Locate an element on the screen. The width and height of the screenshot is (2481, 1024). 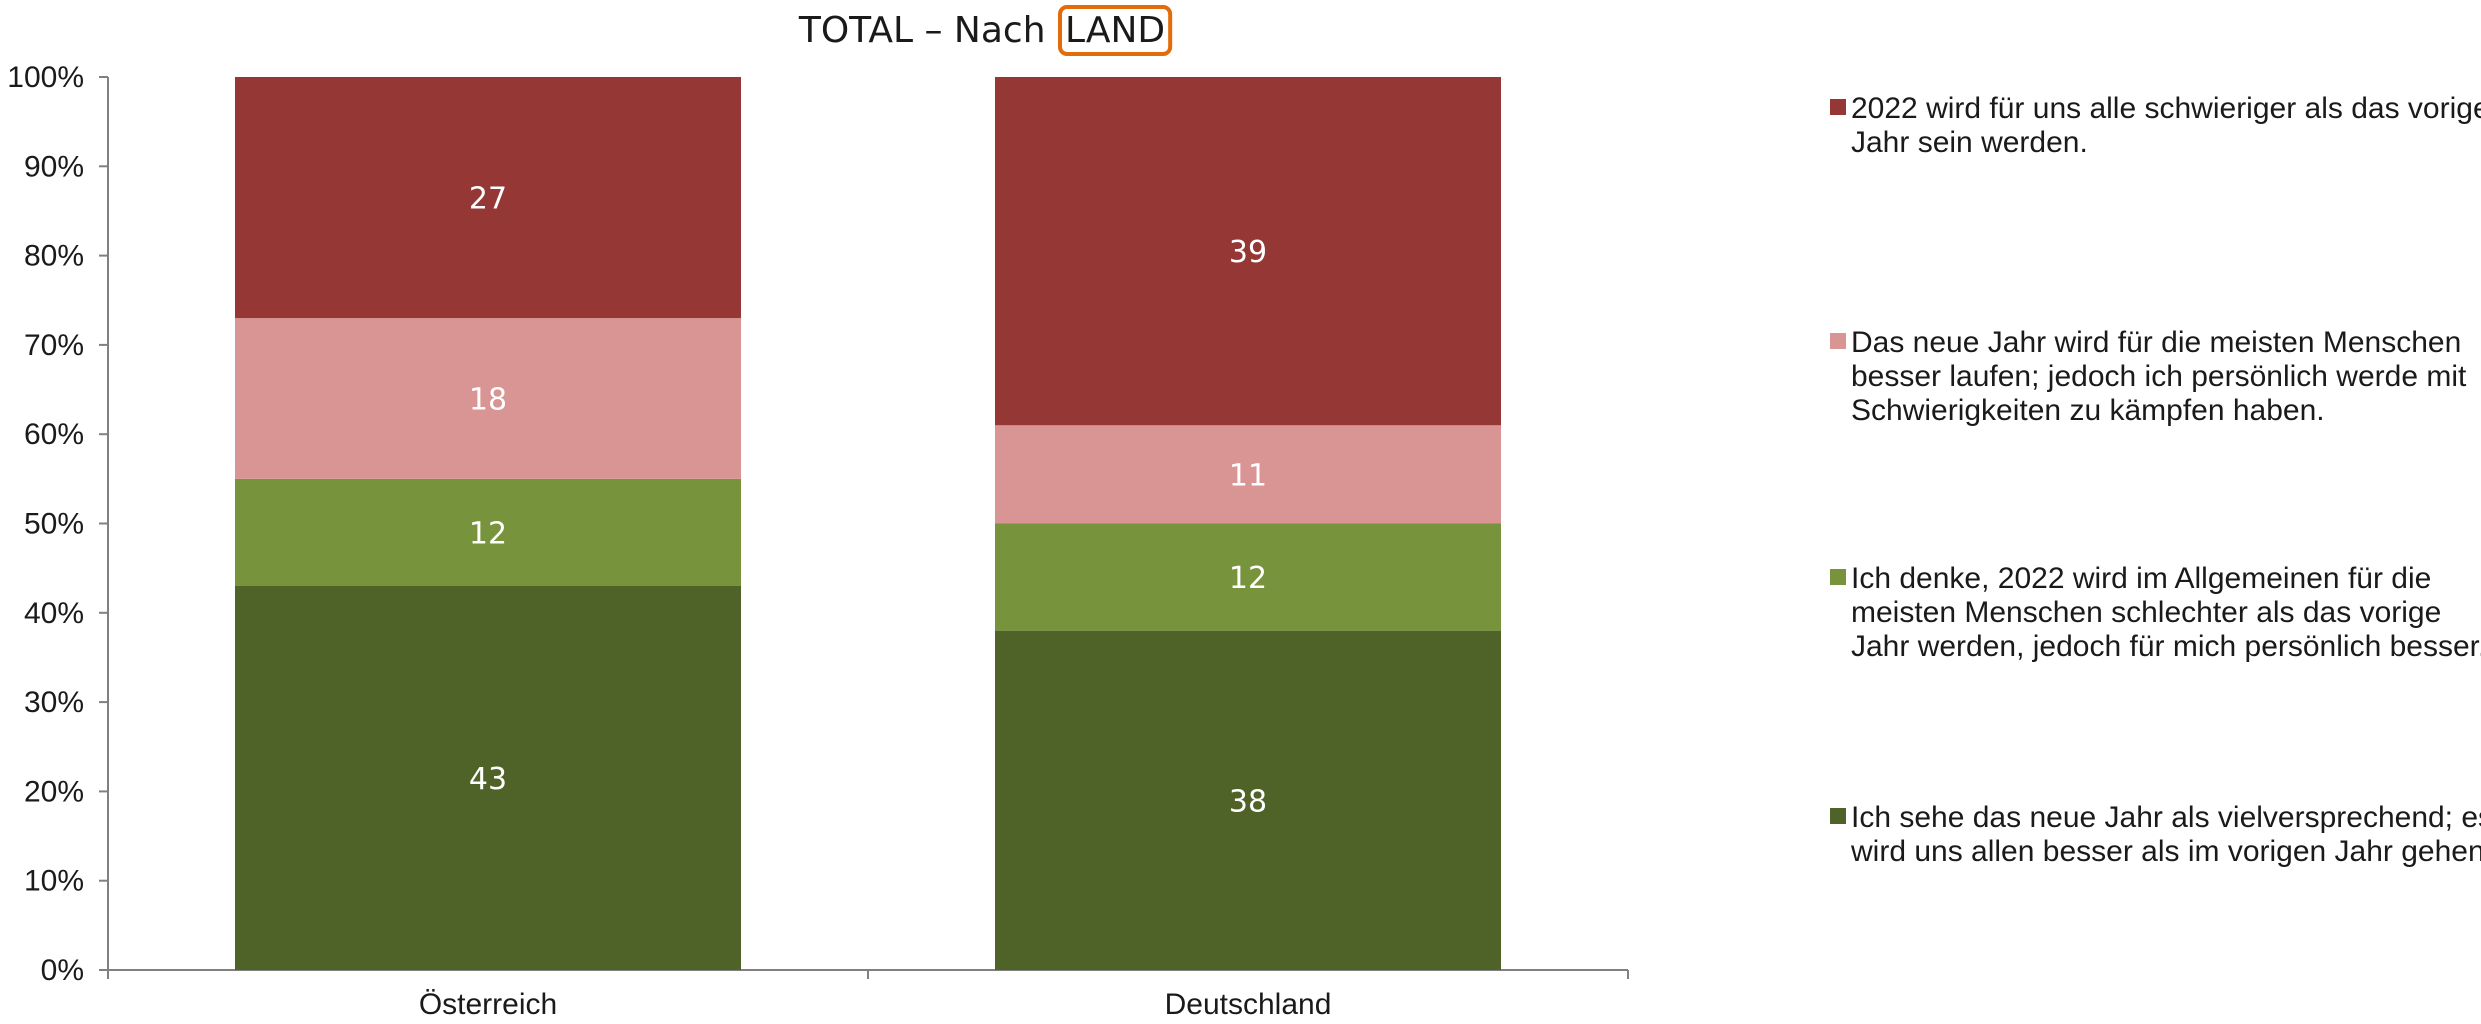
y-tick-label: 40% is located at coordinates (54, 613).